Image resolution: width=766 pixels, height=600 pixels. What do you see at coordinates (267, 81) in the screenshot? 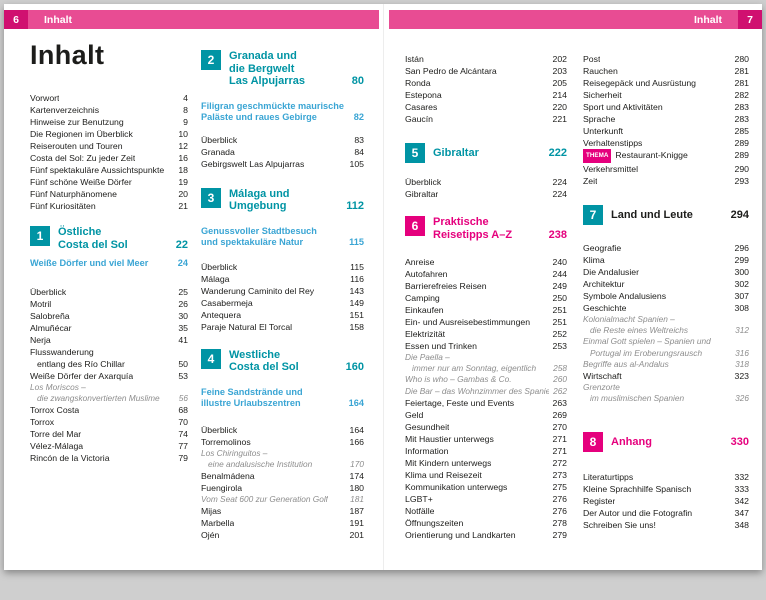
I see `section-title-line: Las Alpujarras` at bounding box center [267, 81].